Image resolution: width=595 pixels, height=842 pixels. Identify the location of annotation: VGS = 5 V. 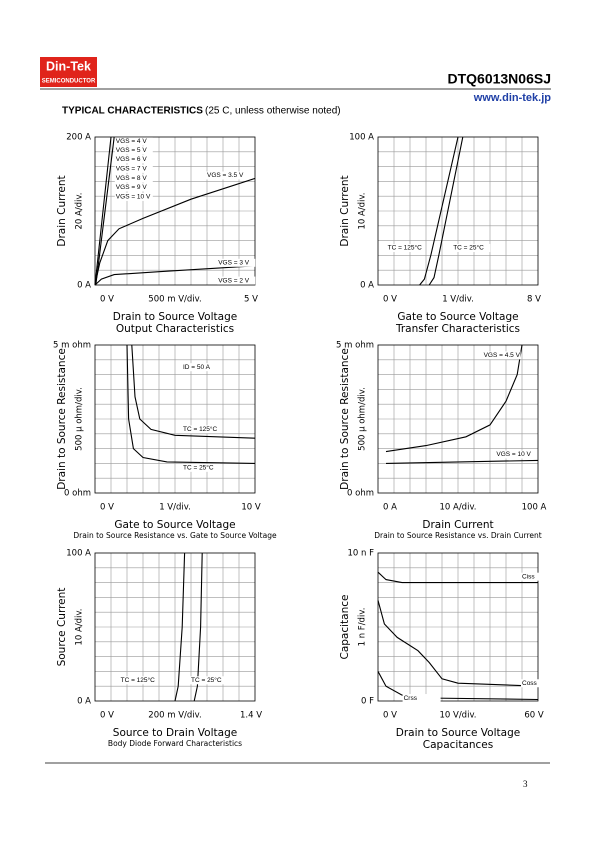
(132, 150).